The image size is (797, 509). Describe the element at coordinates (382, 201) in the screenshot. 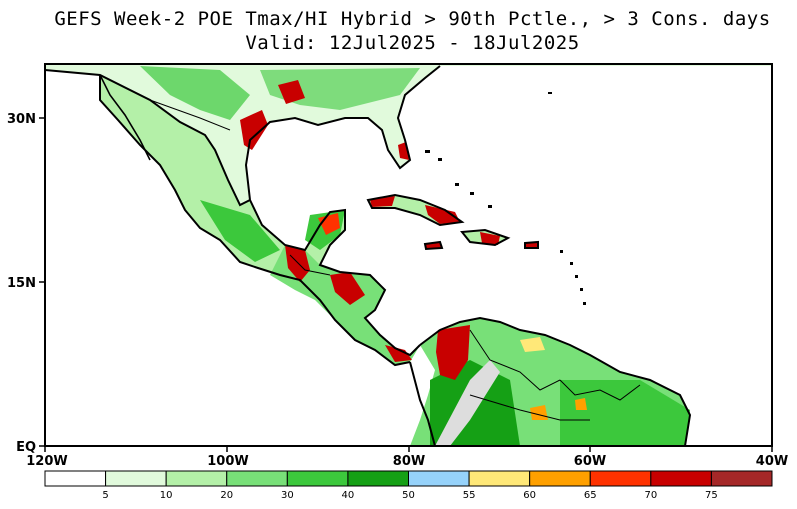

I see `hotspot-cuba` at that location.